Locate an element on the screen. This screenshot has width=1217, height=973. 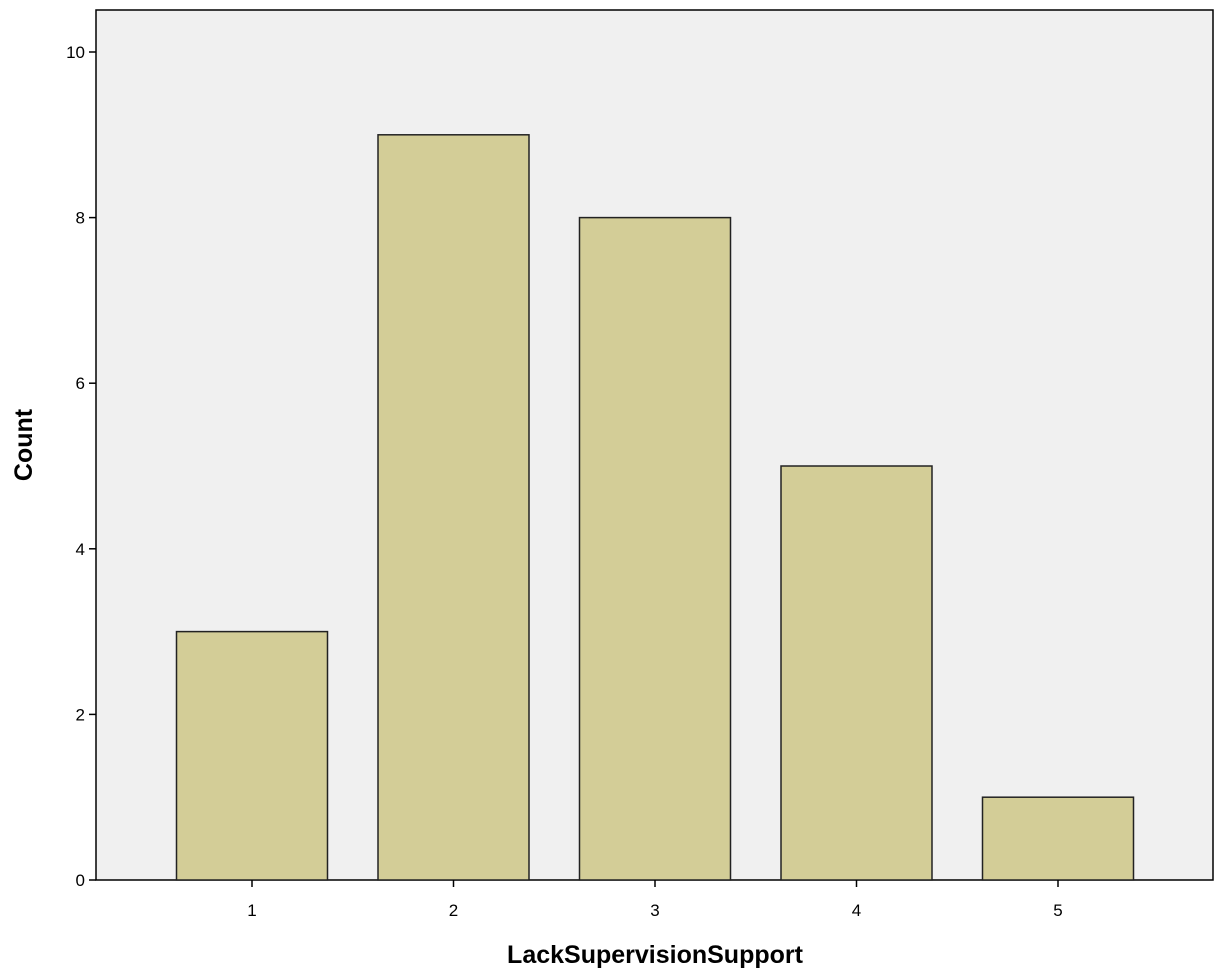
x-tick-label: 1 is located at coordinates (251, 910).